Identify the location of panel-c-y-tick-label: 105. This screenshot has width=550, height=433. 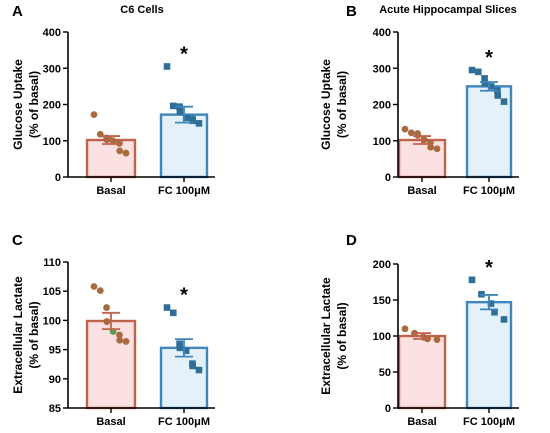
(52, 292).